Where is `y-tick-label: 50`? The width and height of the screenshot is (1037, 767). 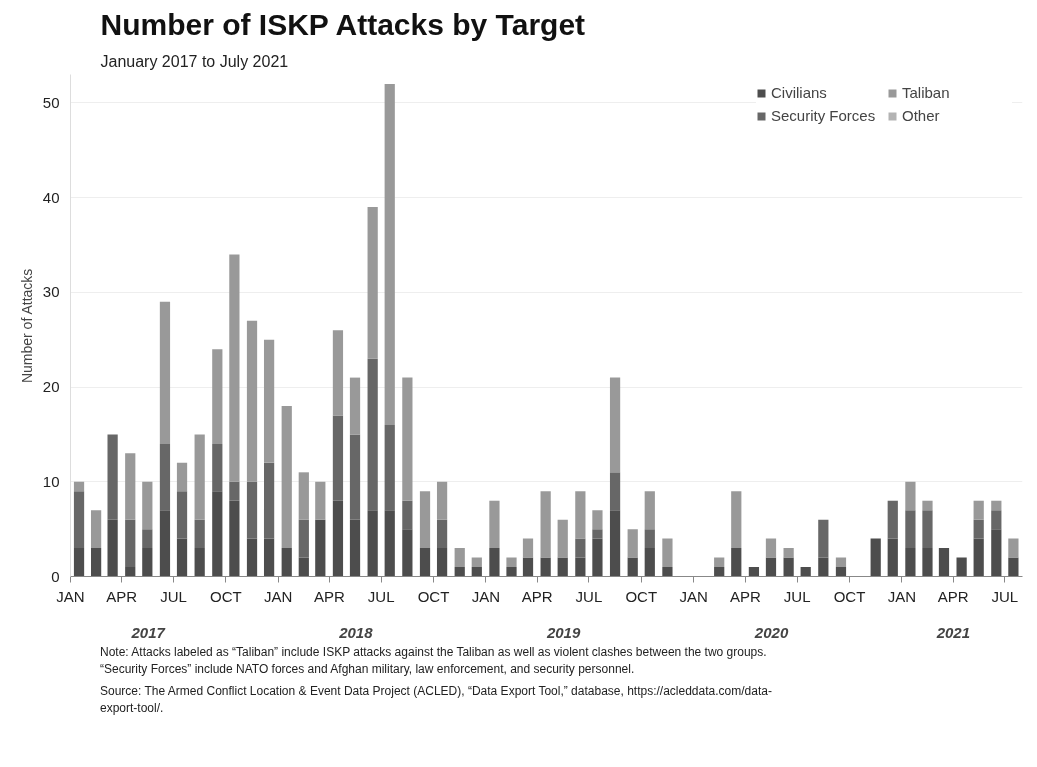 y-tick-label: 50 is located at coordinates (51, 102).